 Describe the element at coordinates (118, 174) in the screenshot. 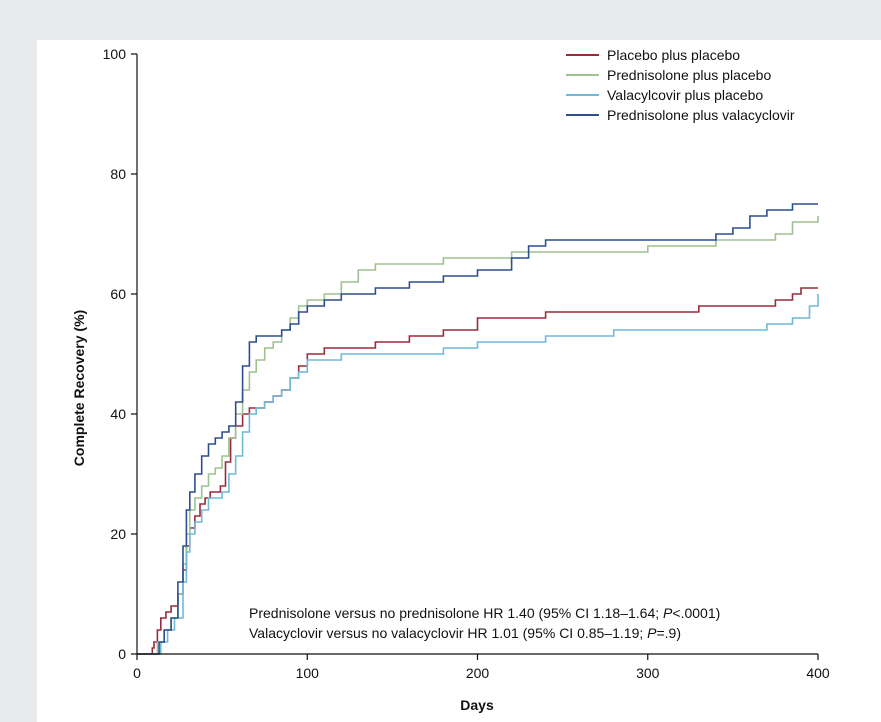

I see `y-tick-label: 80` at that location.